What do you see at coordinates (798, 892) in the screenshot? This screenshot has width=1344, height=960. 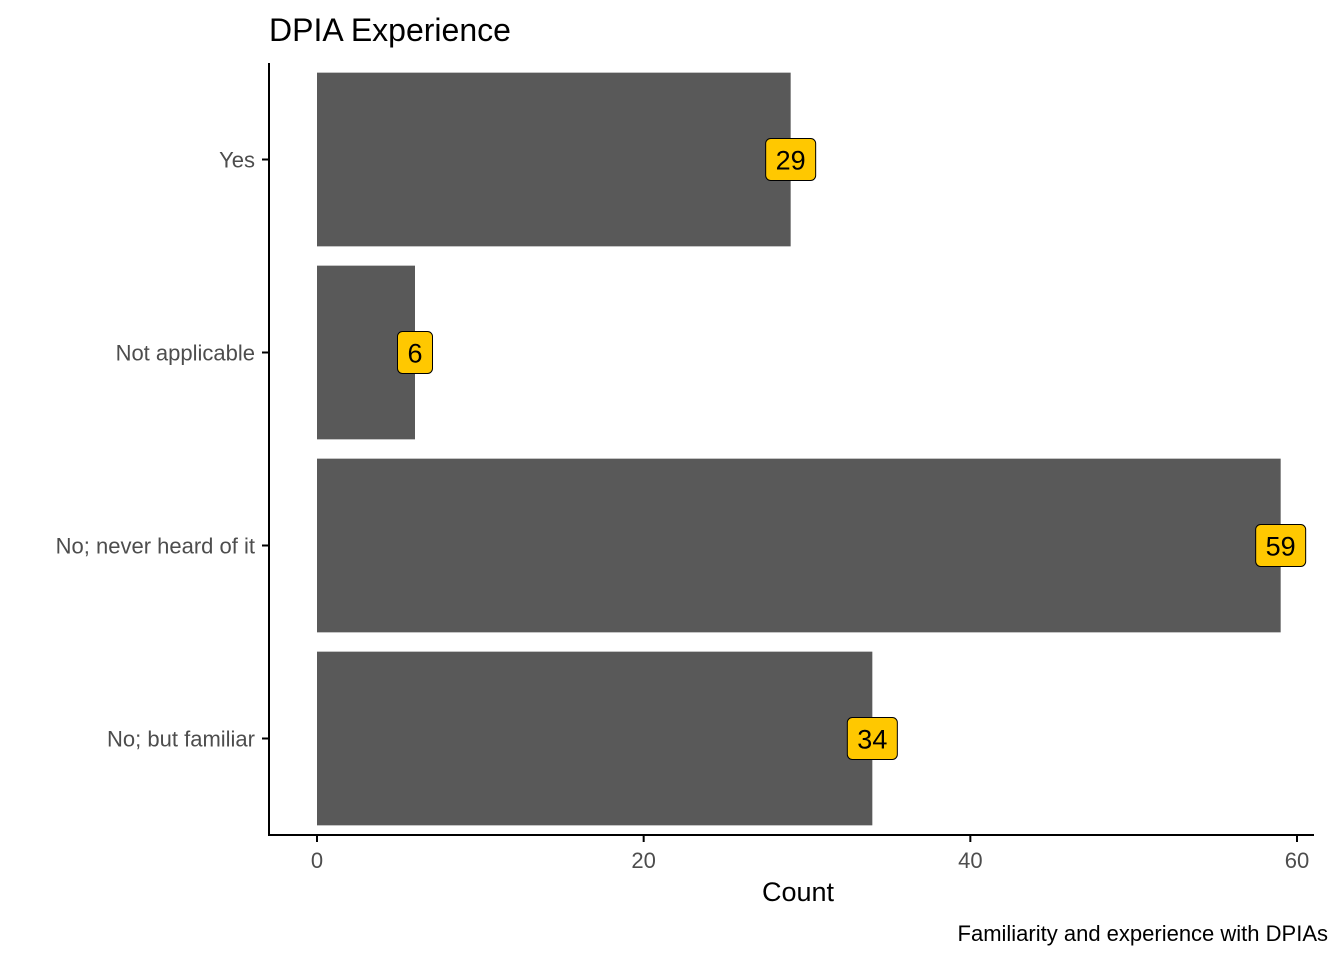 I see `x-axis-label: Count` at bounding box center [798, 892].